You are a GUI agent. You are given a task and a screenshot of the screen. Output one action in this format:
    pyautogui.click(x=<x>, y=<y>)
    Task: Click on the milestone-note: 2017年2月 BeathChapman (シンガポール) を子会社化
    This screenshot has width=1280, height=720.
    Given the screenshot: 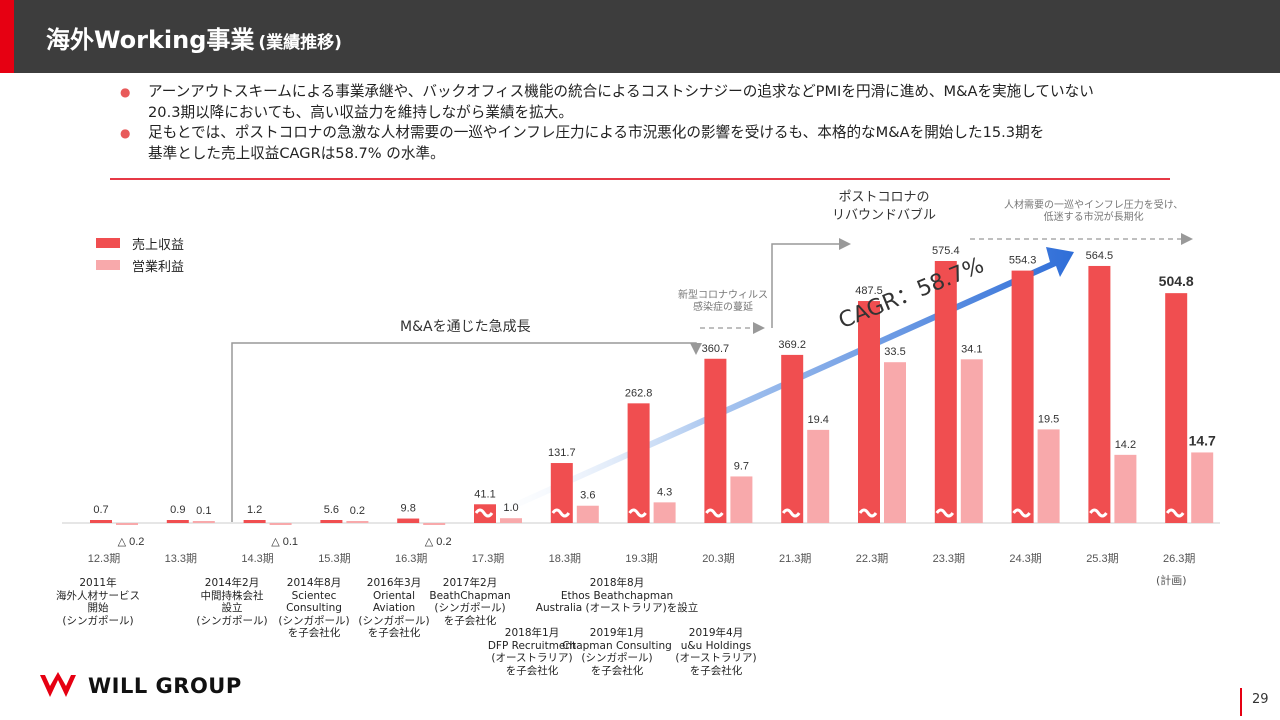 What is the action you would take?
    pyautogui.click(x=469, y=602)
    